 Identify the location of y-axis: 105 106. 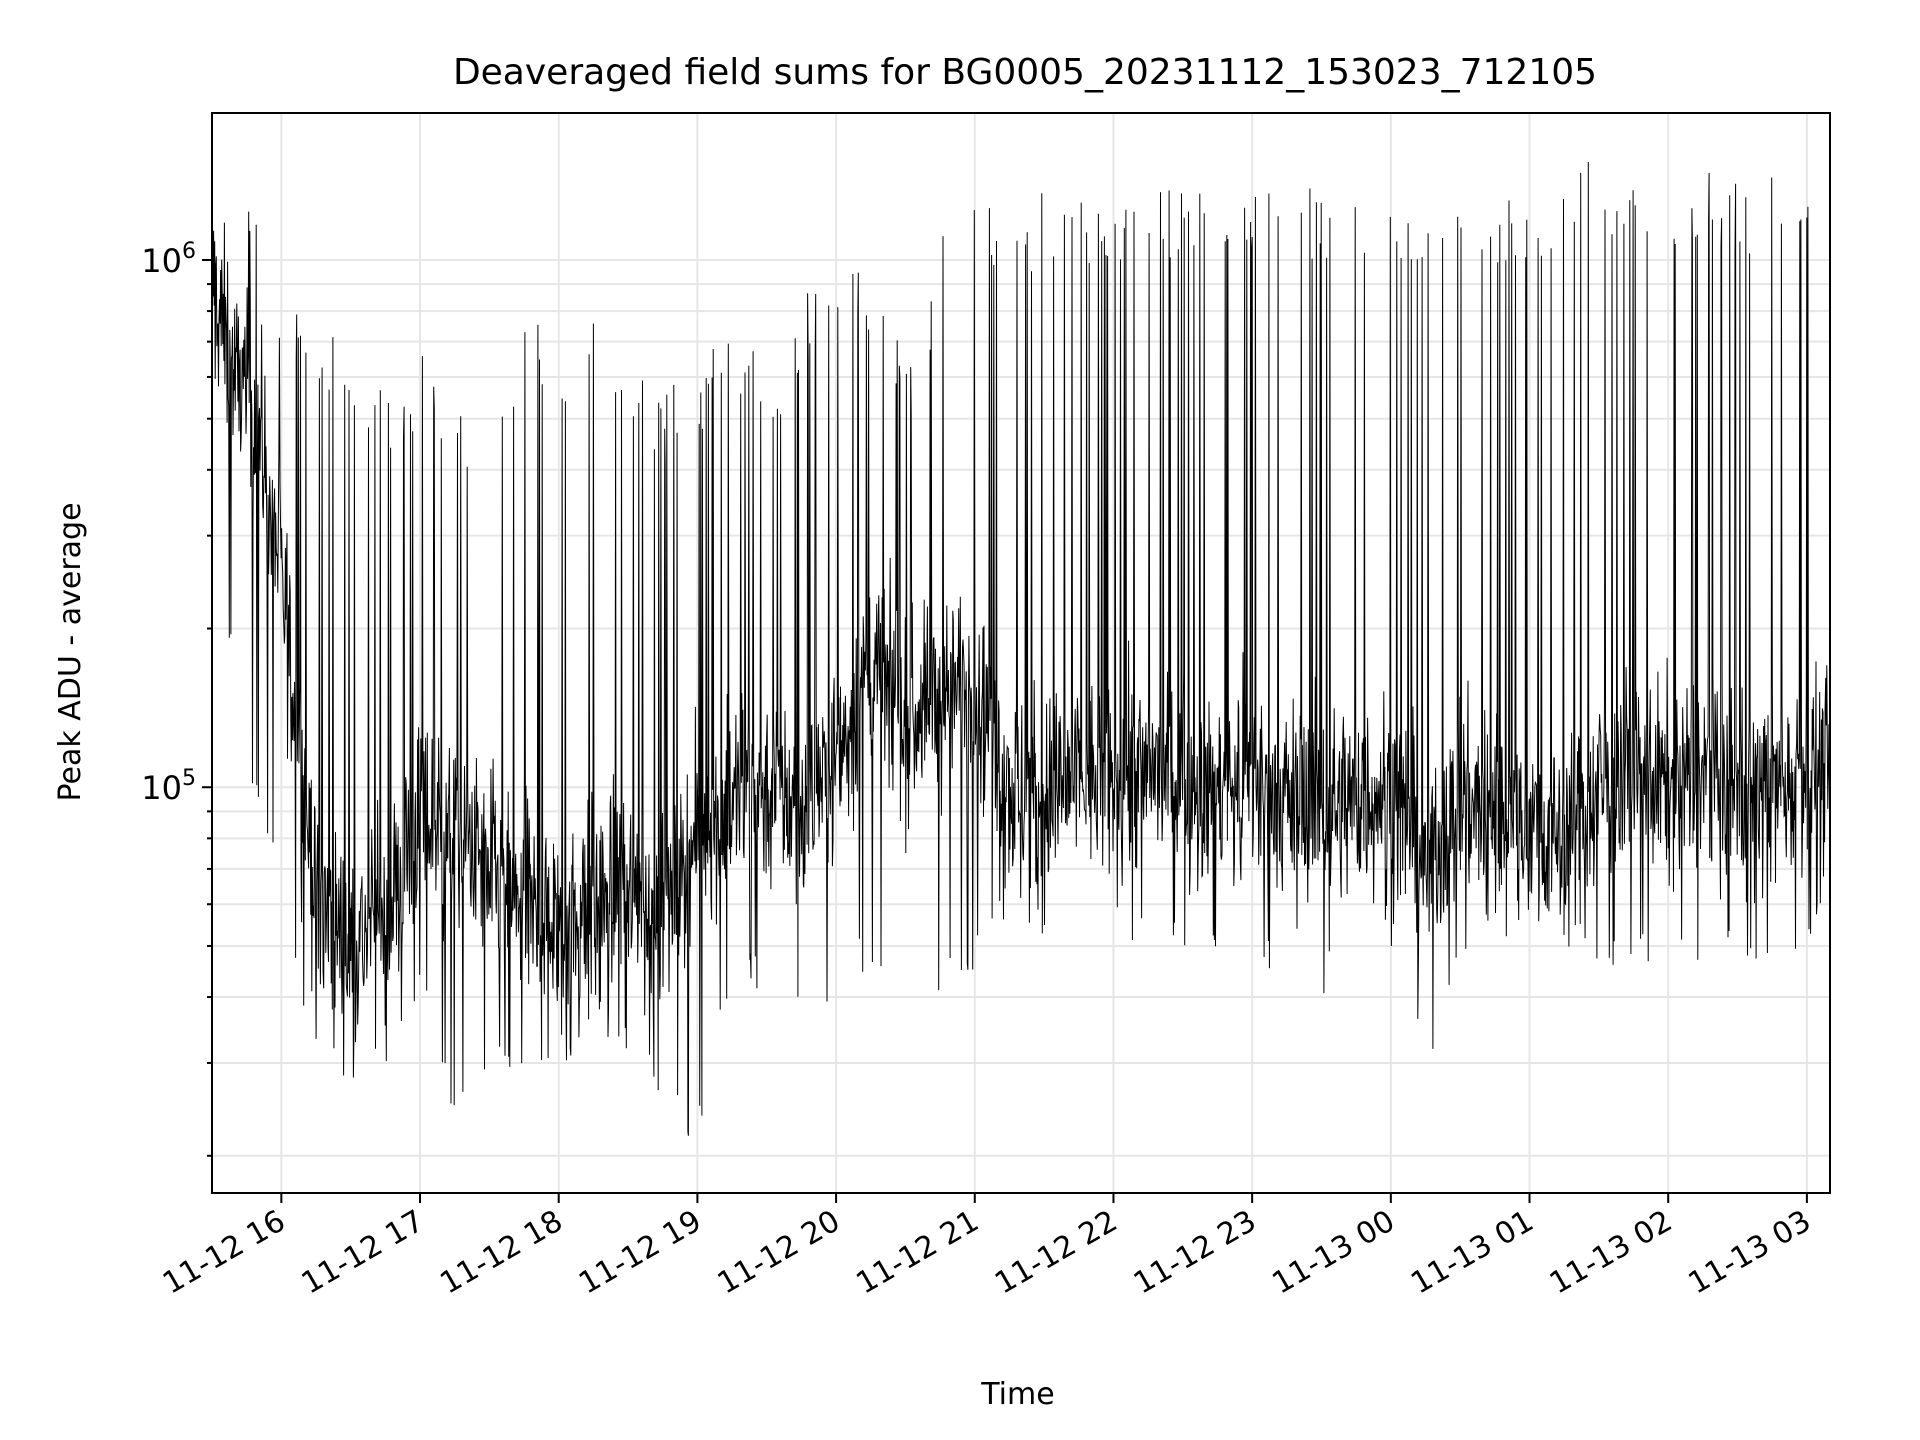
(176, 698).